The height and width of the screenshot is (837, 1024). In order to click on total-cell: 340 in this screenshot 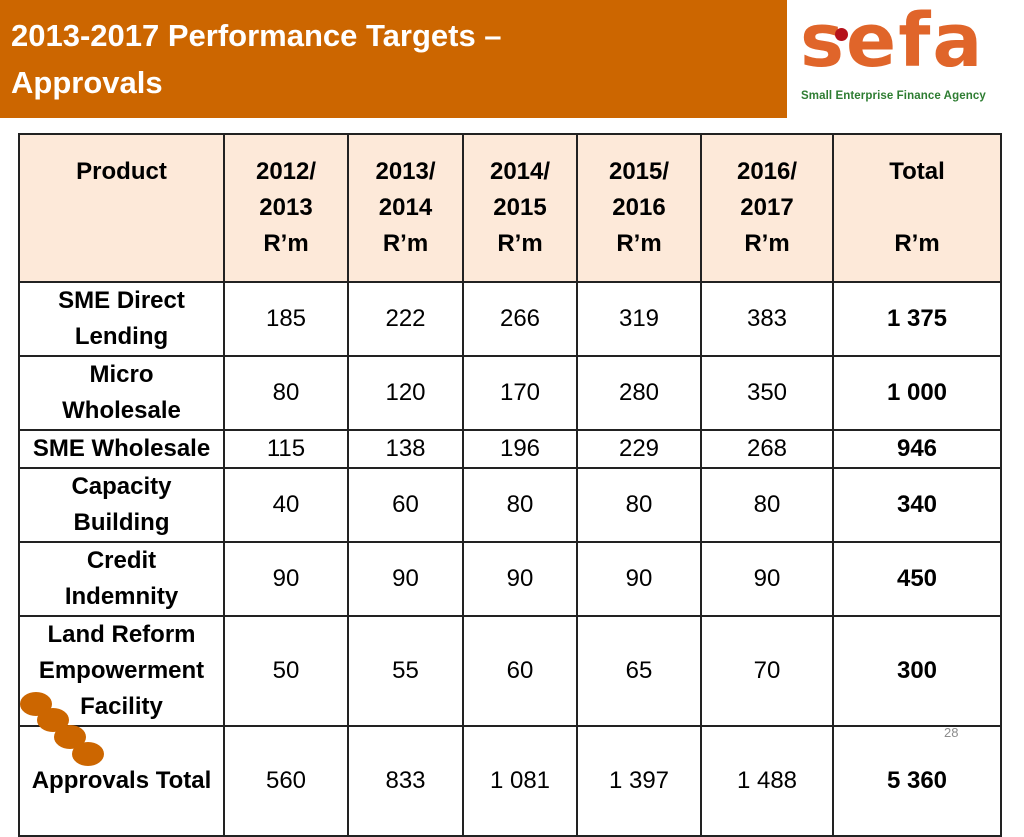, I will do `click(917, 505)`.